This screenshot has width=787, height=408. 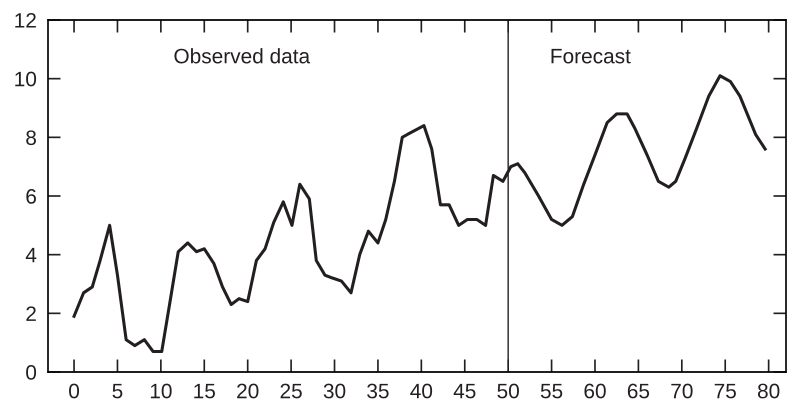 I want to click on x-tick-label: 35, so click(x=378, y=391).